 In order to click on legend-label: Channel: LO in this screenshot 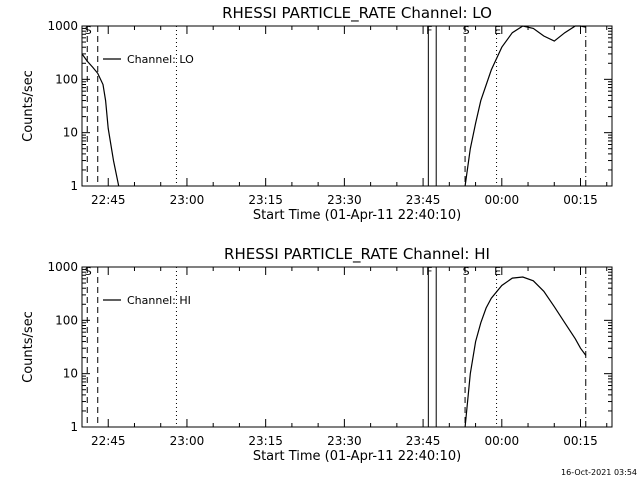, I will do `click(160, 59)`.